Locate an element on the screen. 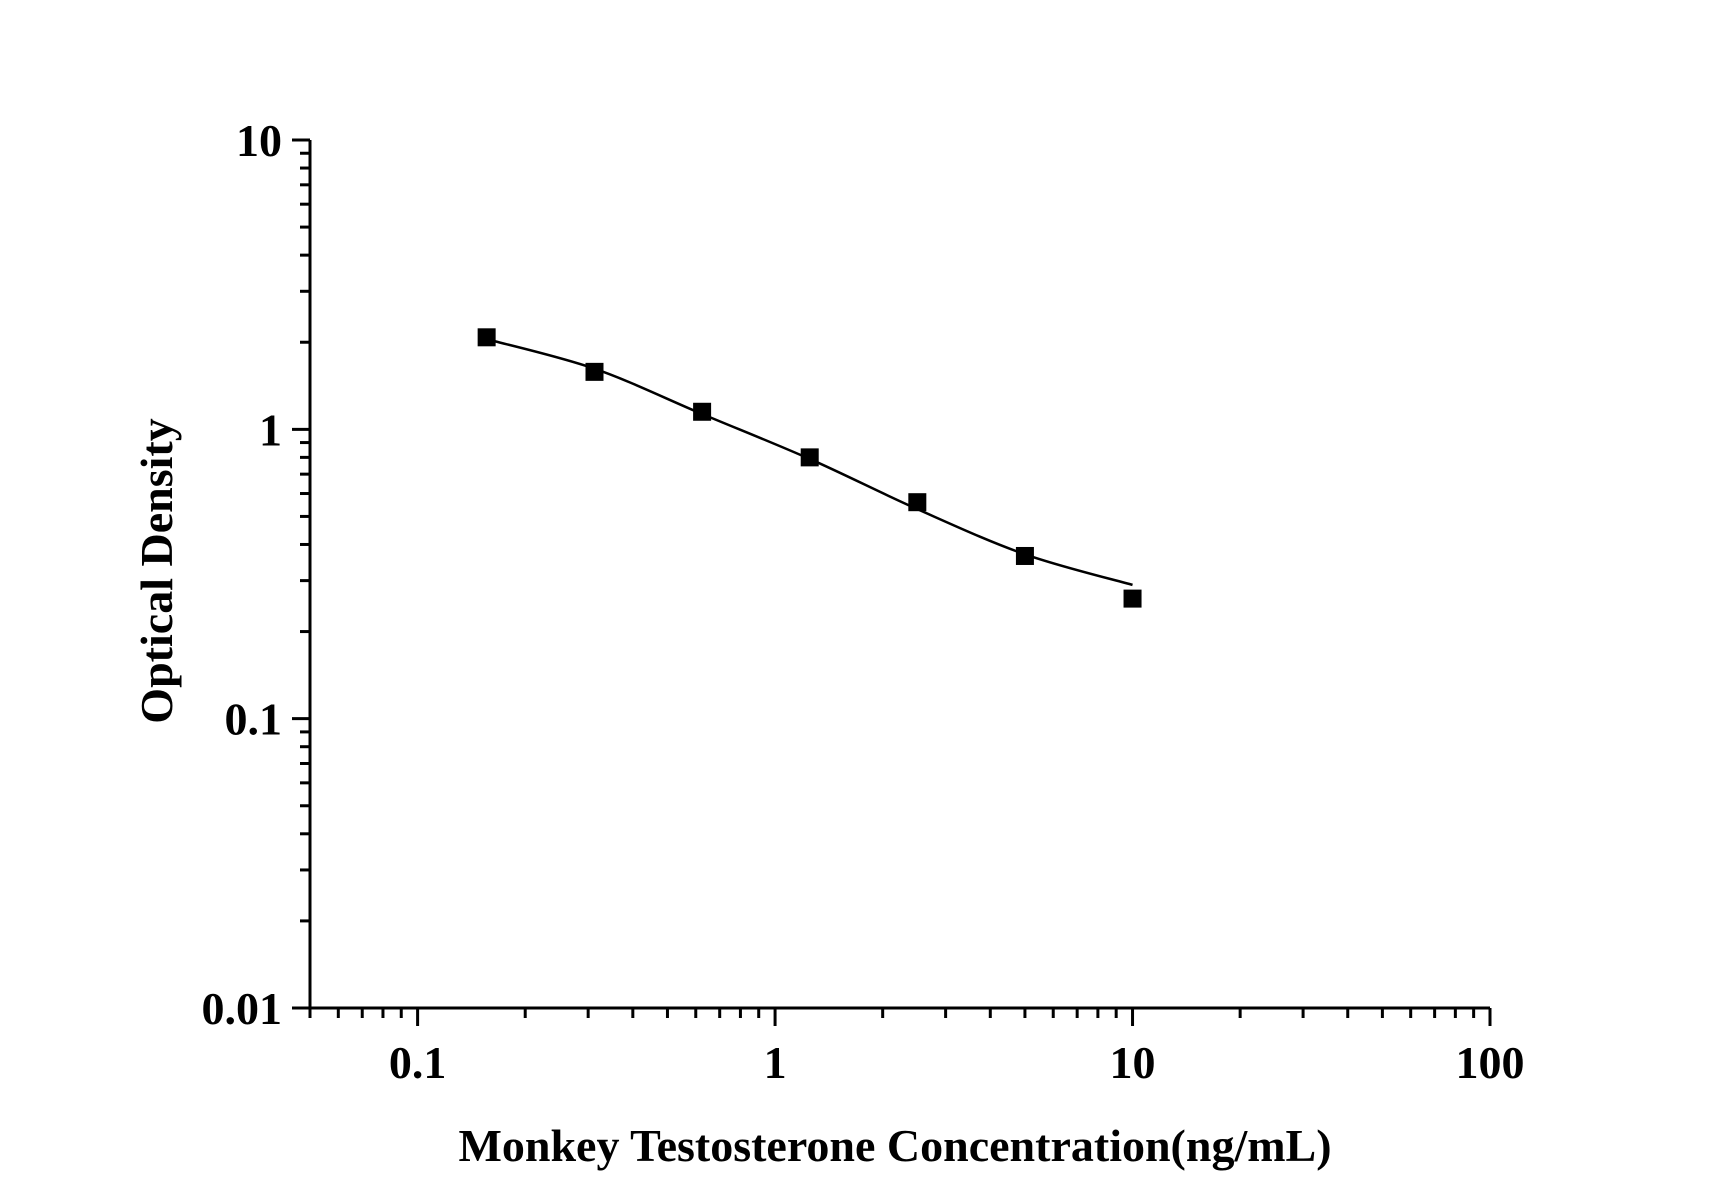 Image resolution: width=1712 pixels, height=1196 pixels. y-tick-label: 10 is located at coordinates (259, 140).